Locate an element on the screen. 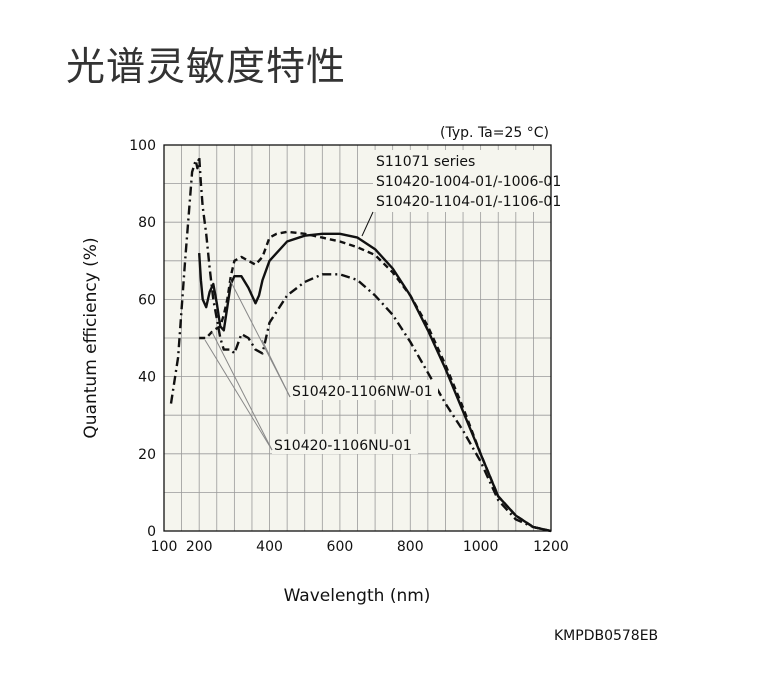  legend-line-1: S11071 series is located at coordinates (425, 162).